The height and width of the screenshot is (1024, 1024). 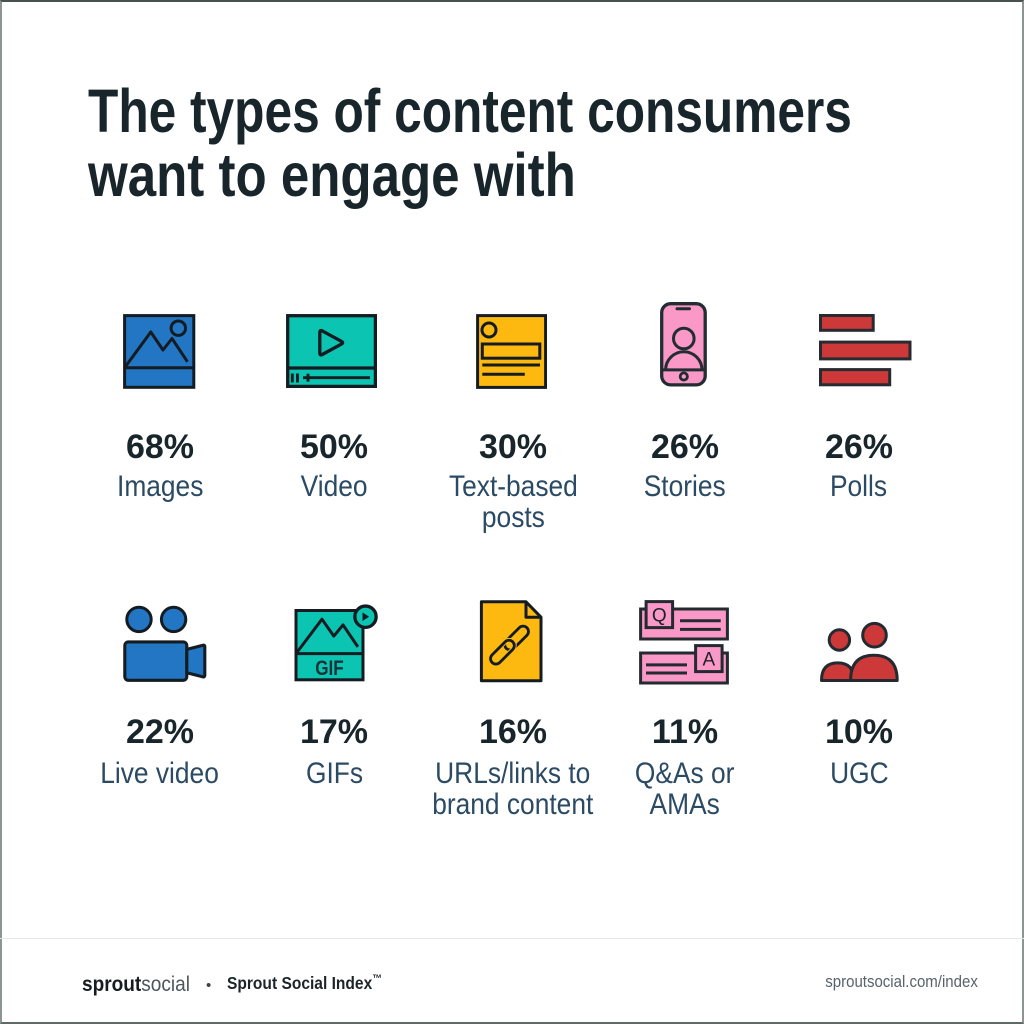 What do you see at coordinates (659, 615) in the screenshot?
I see `svg-text: Q` at bounding box center [659, 615].